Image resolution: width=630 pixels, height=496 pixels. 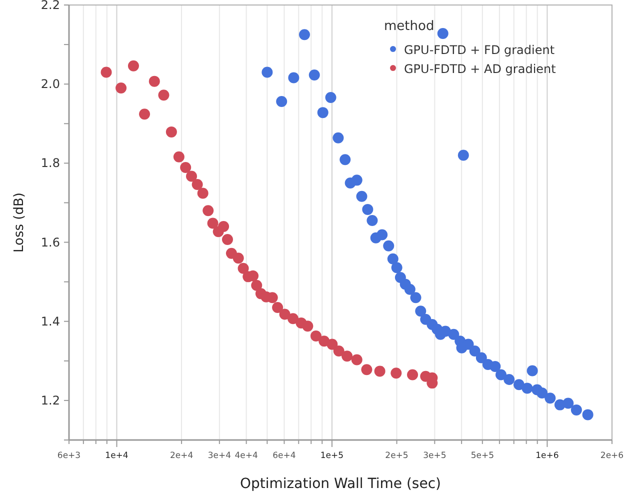 What do you see at coordinates (50, 163) in the screenshot?
I see `y-tick-label: 1.8` at bounding box center [50, 163].